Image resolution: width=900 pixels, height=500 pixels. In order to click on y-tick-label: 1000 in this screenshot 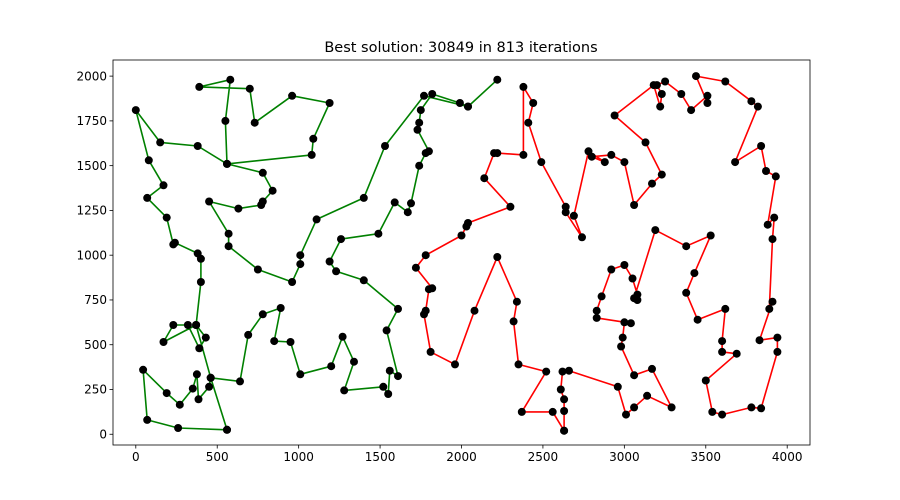, I will do `click(91, 255)`.